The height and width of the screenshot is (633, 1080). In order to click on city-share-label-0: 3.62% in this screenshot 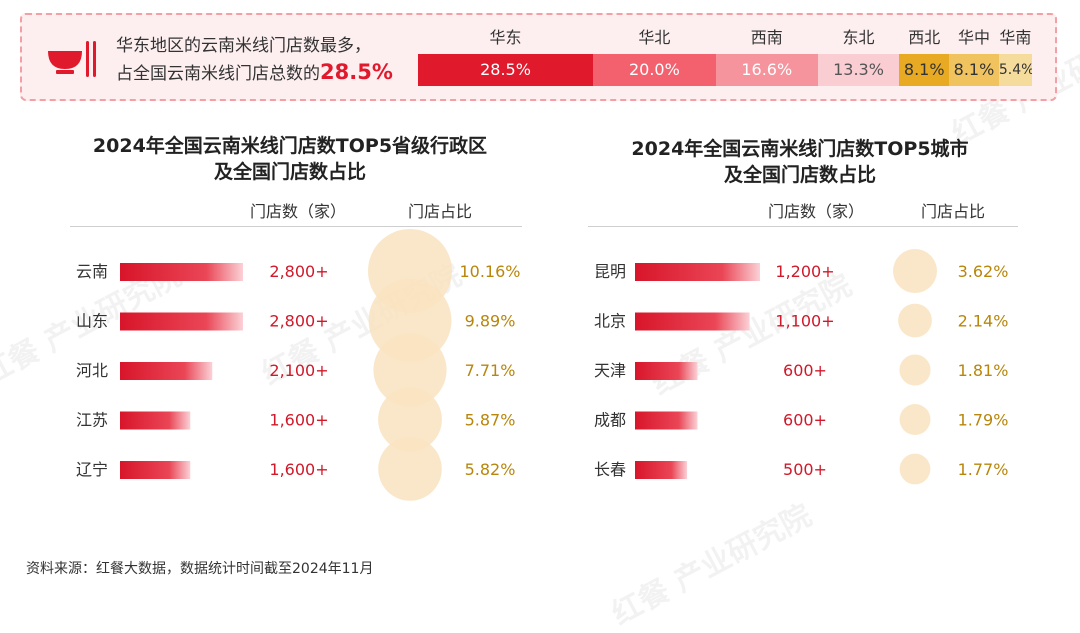, I will do `click(983, 271)`.